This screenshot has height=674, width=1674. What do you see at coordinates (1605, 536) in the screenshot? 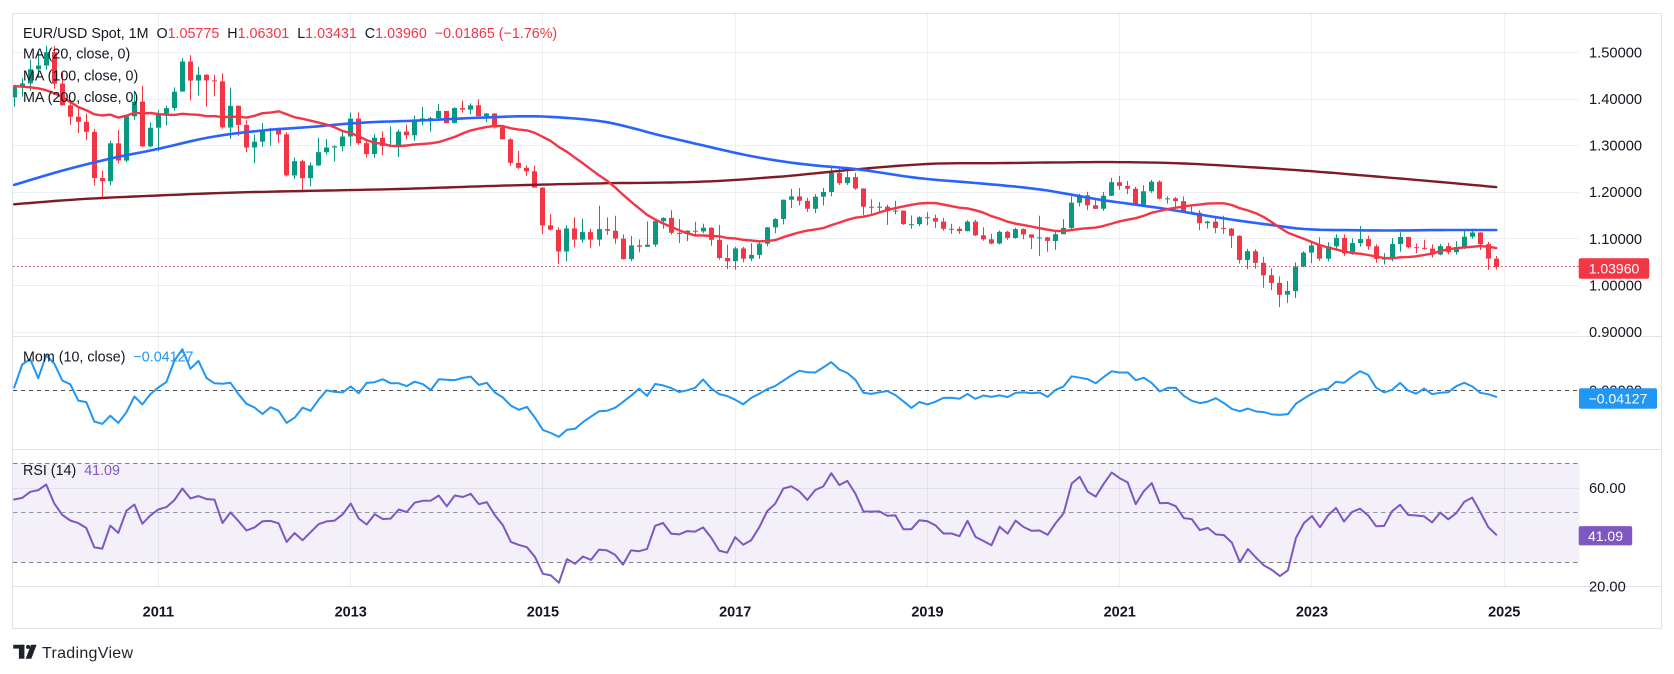
I see `svg-text: 41.09` at bounding box center [1605, 536].